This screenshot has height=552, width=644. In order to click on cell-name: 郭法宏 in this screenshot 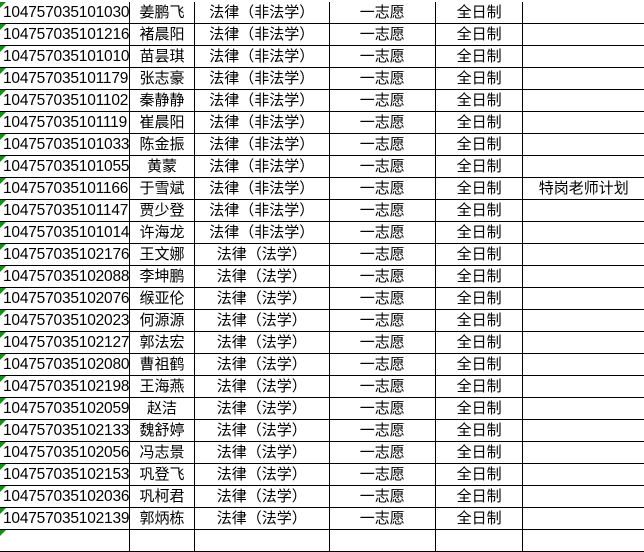, I will do `click(162, 342)`.